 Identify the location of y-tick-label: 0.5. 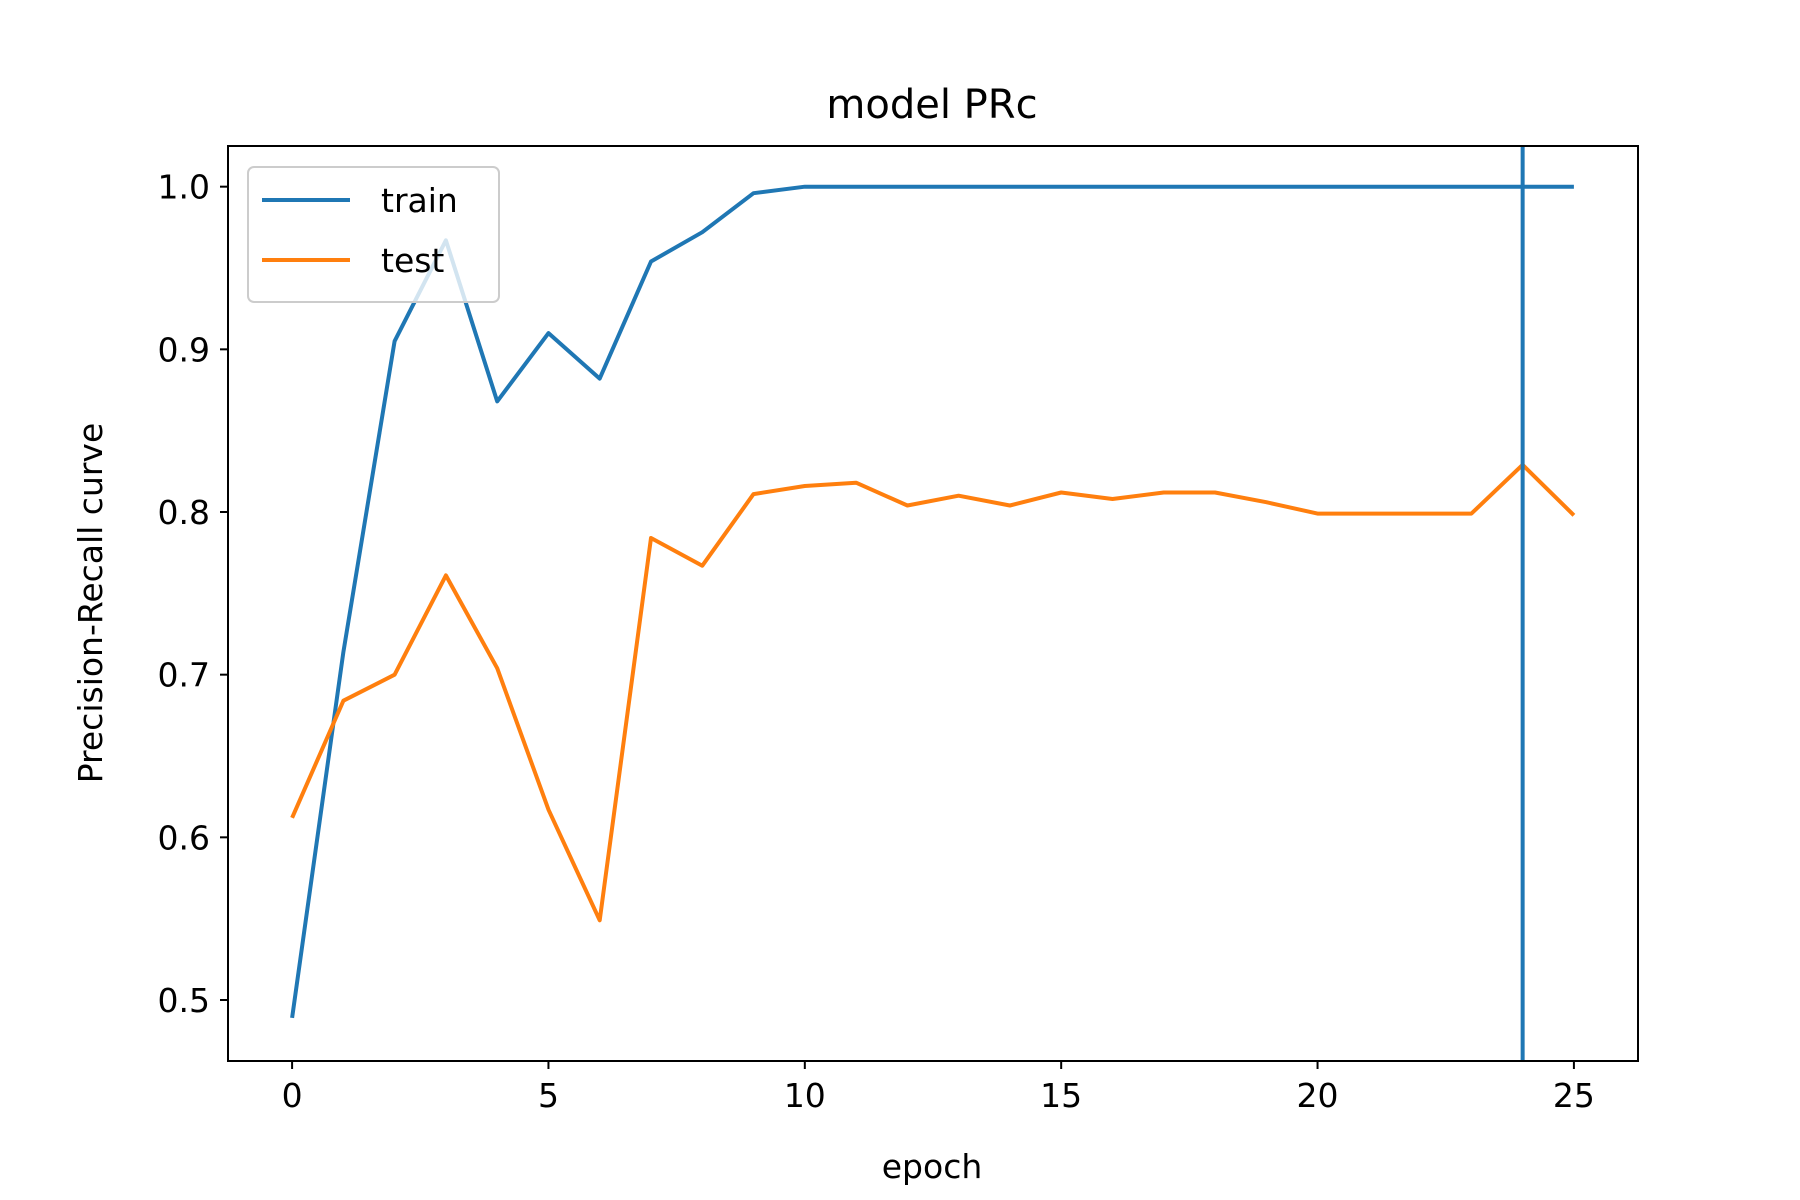
(184, 1000).